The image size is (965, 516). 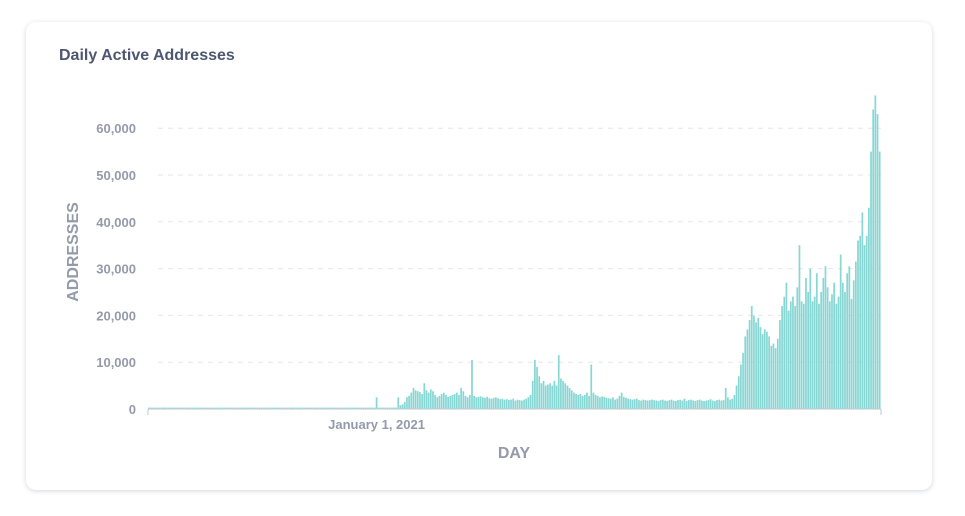 I want to click on card-title: Daily Active Addresses, so click(x=147, y=55).